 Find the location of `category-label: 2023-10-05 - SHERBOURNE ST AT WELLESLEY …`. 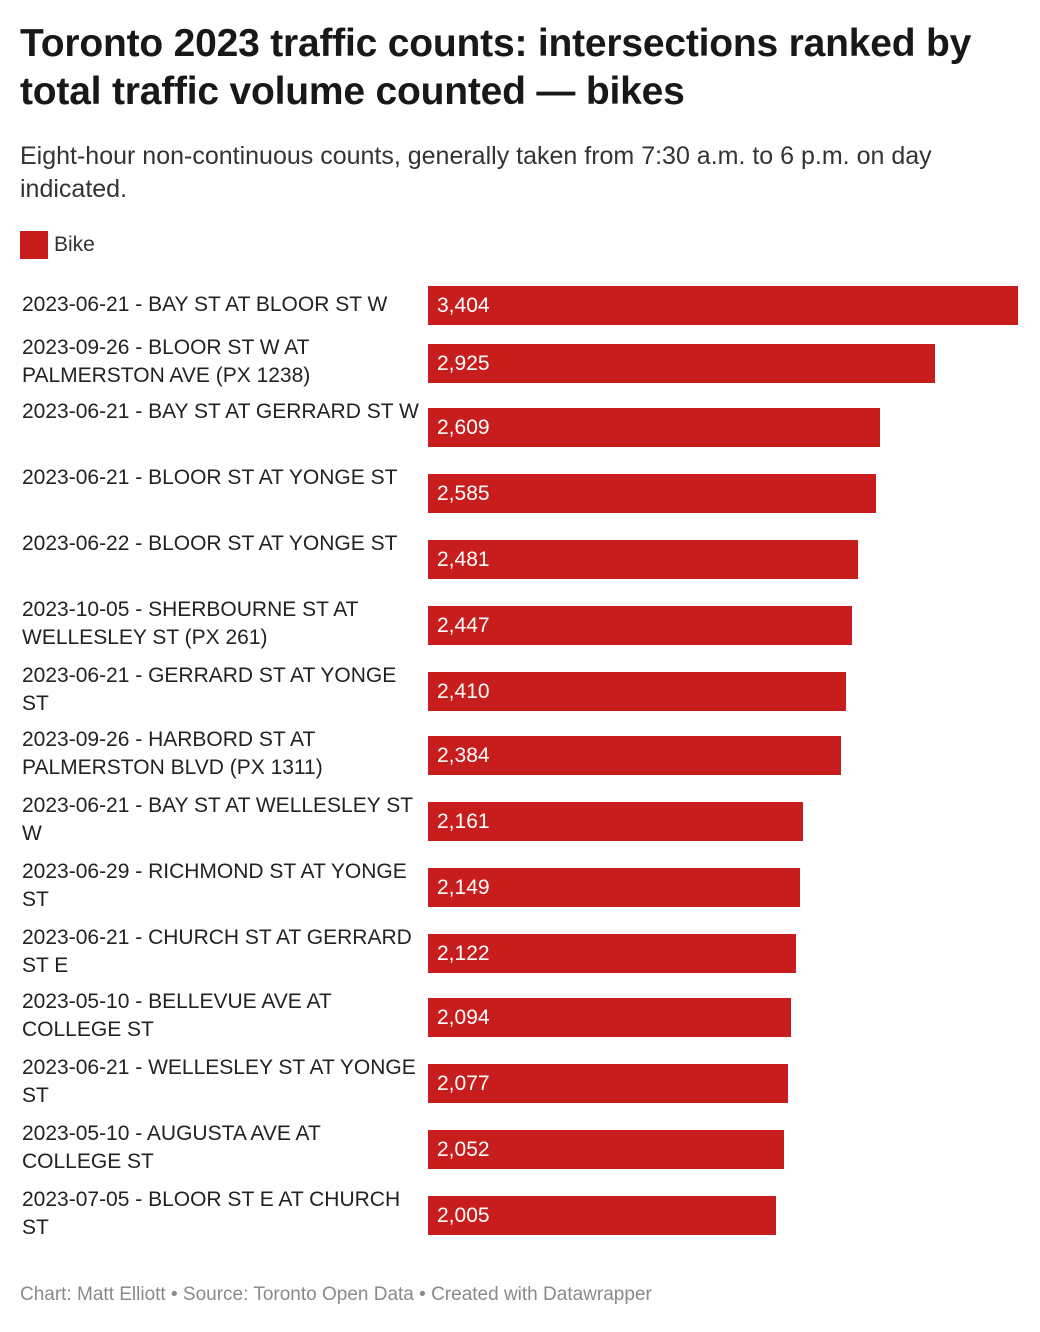

category-label: 2023-10-05 - SHERBOURNE ST AT WELLESLEY … is located at coordinates (190, 623).